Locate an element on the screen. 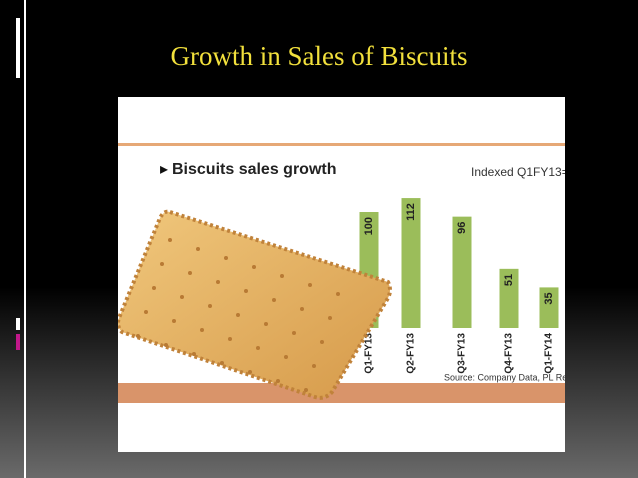 The image size is (638, 478). left-decoration is located at coordinates (21, 239).